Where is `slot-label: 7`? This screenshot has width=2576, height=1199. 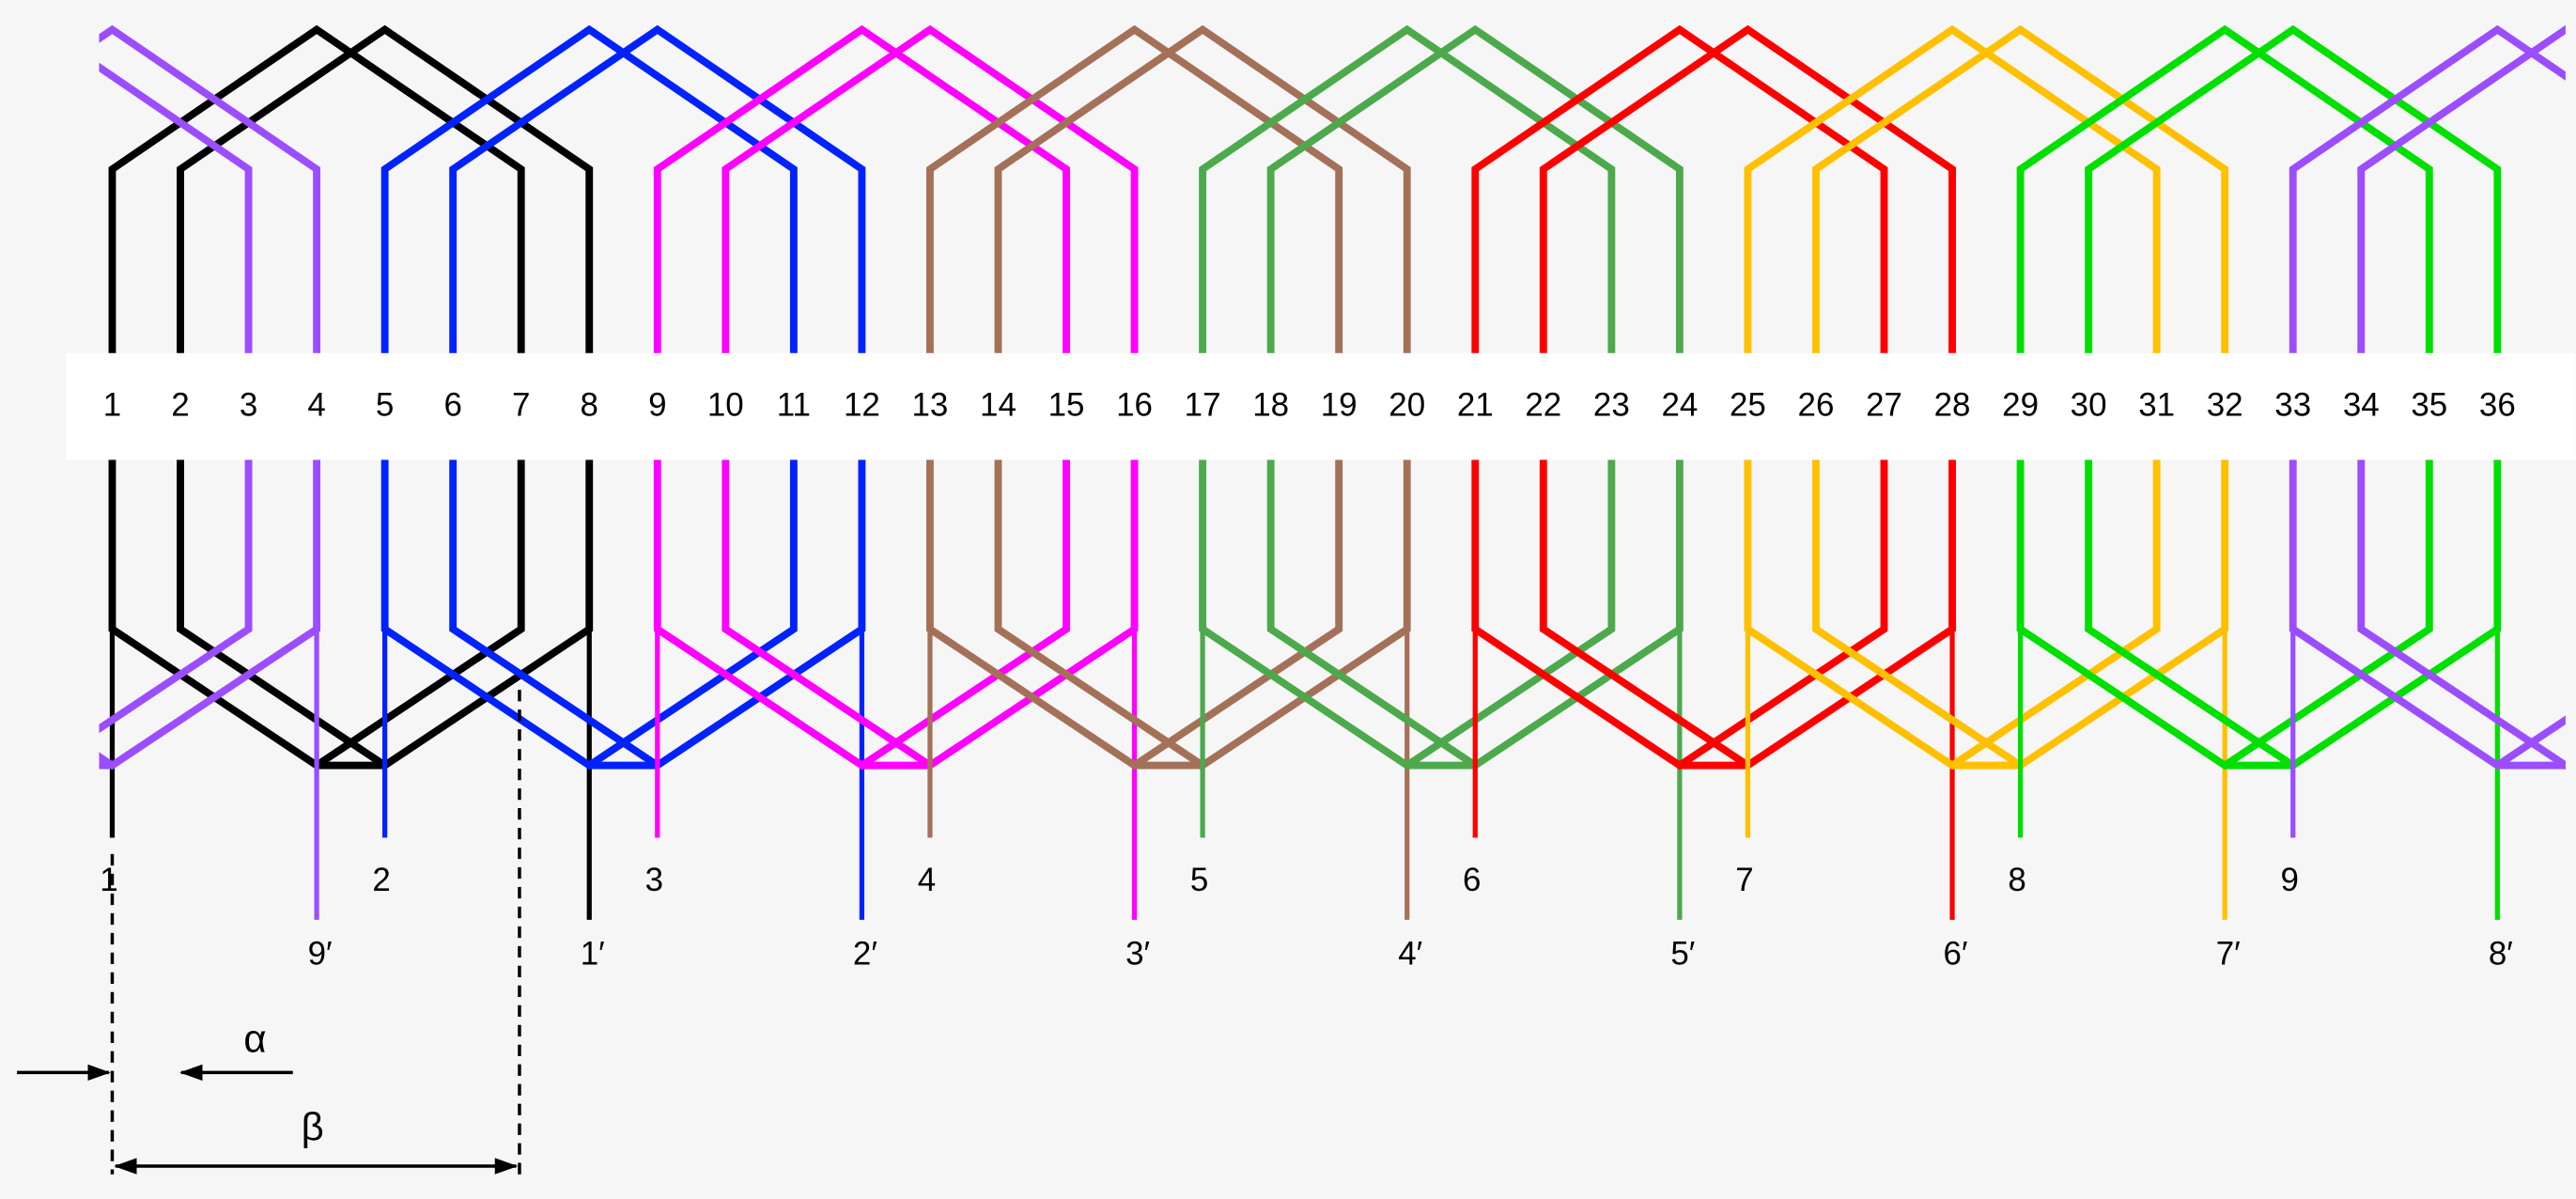
slot-label: 7 is located at coordinates (521, 406).